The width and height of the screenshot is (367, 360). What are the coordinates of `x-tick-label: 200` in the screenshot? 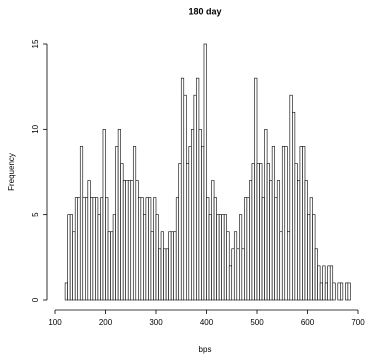 It's located at (106, 322).